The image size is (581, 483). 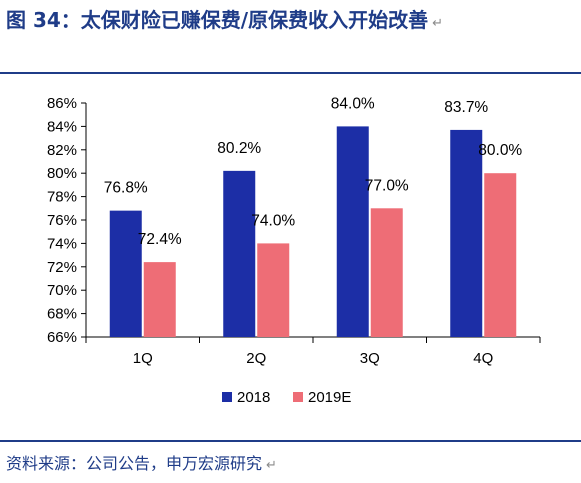 I want to click on bar-2019E-2Q, so click(x=273, y=290).